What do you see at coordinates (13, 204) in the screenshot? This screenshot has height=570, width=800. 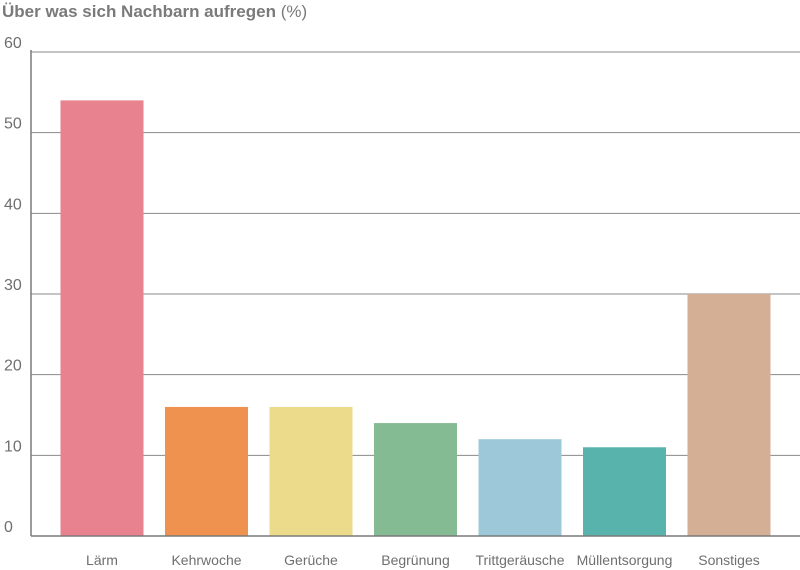 I see `y-tick-label: 40` at bounding box center [13, 204].